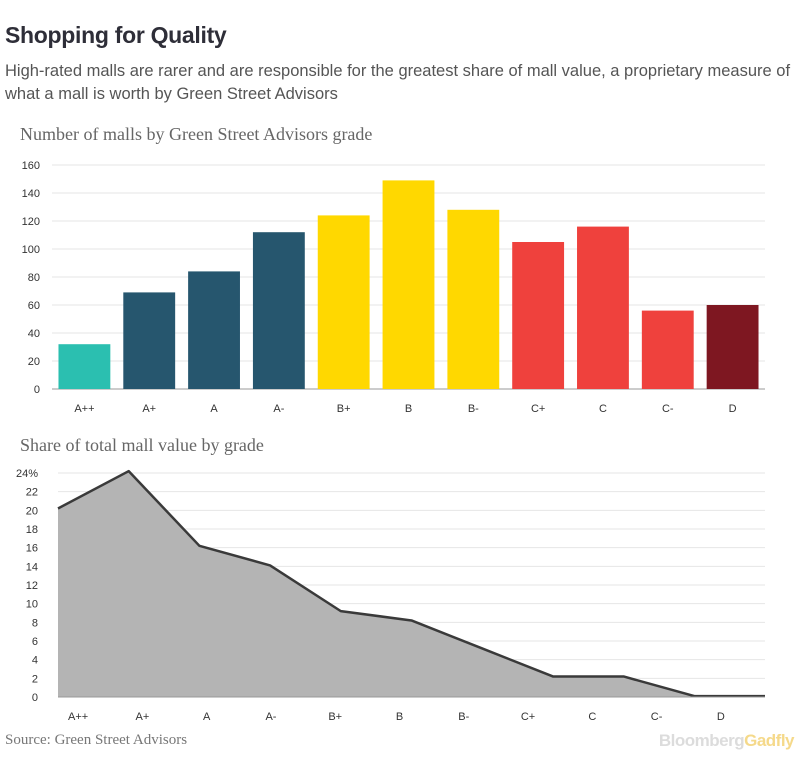 This screenshot has height=759, width=800. I want to click on bar-x-tick-label: A-, so click(278, 409).